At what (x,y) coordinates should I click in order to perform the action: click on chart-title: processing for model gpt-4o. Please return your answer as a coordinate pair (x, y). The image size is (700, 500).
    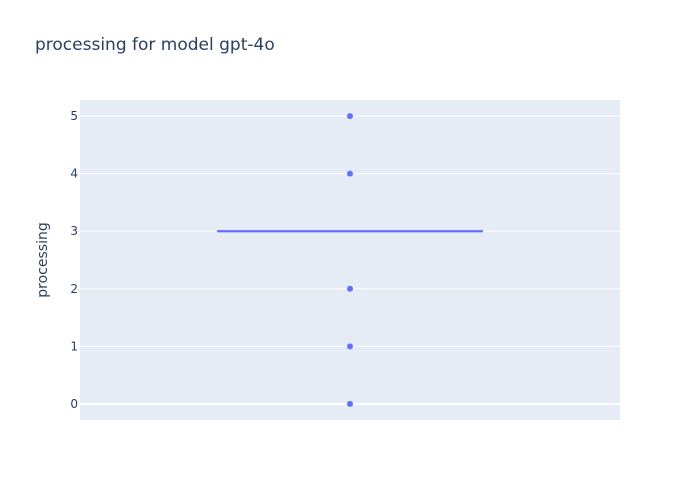
    Looking at the image, I should click on (155, 45).